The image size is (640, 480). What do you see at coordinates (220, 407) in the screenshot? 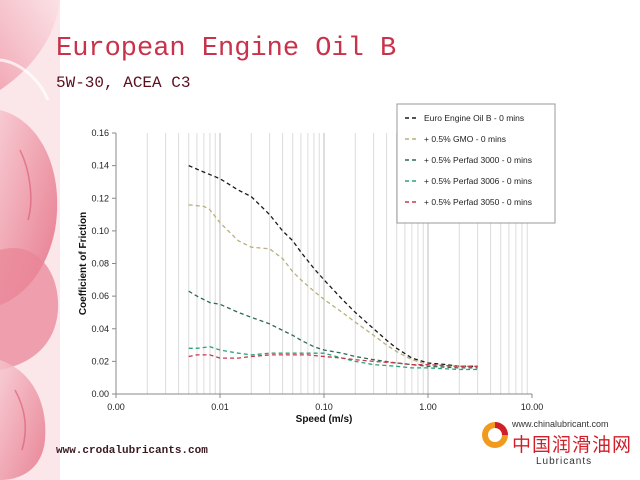
I see `x-tick-label: 0.01` at bounding box center [220, 407].